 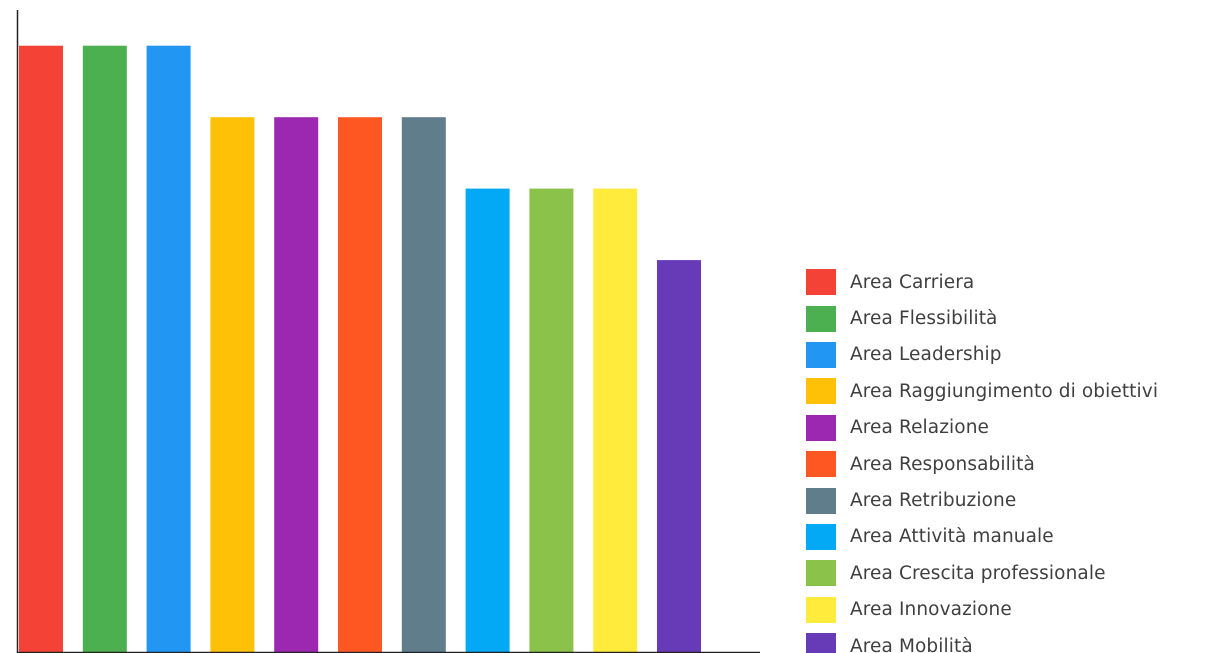 I want to click on legend-item: Area Leadership, so click(x=1016, y=355).